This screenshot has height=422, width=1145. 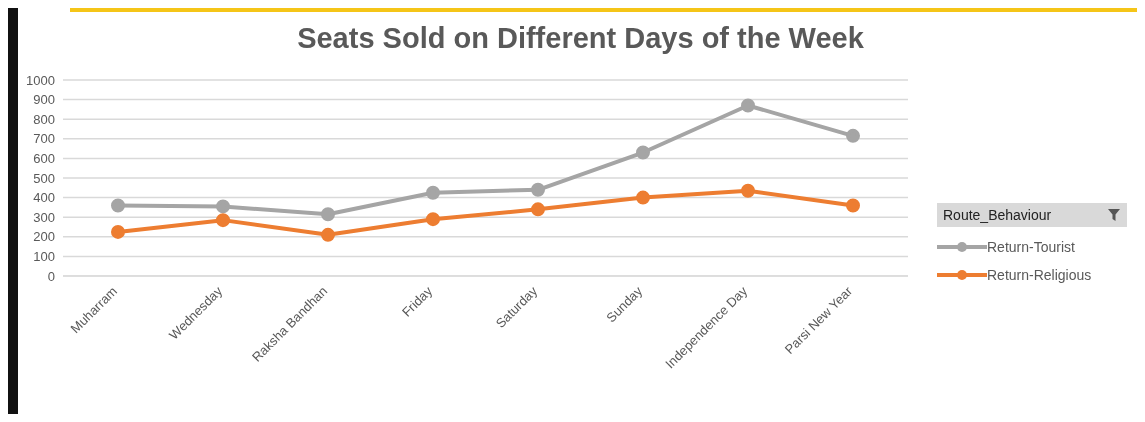 What do you see at coordinates (44, 237) in the screenshot?
I see `y-tick-label: 200` at bounding box center [44, 237].